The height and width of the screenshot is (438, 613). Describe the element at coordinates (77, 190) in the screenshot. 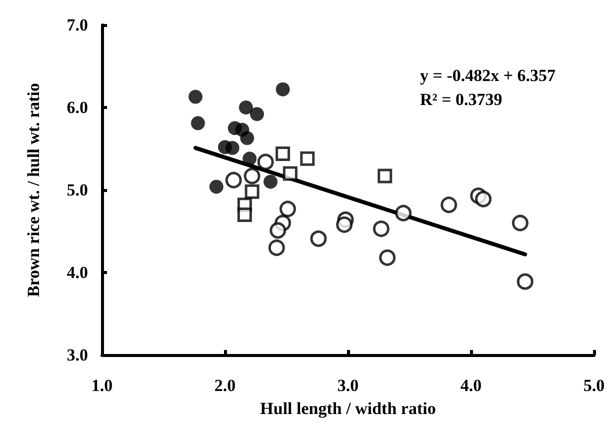

I see `y-tick-label: 5.0` at that location.